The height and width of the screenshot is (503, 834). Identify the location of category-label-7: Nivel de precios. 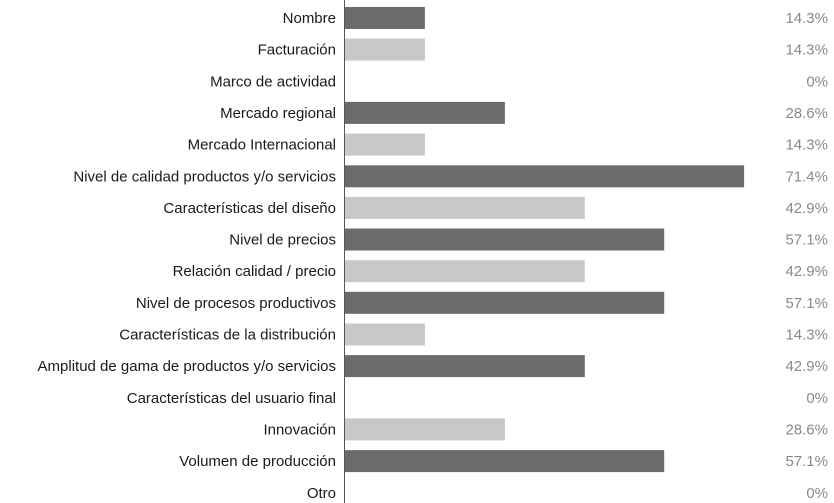
(282, 240).